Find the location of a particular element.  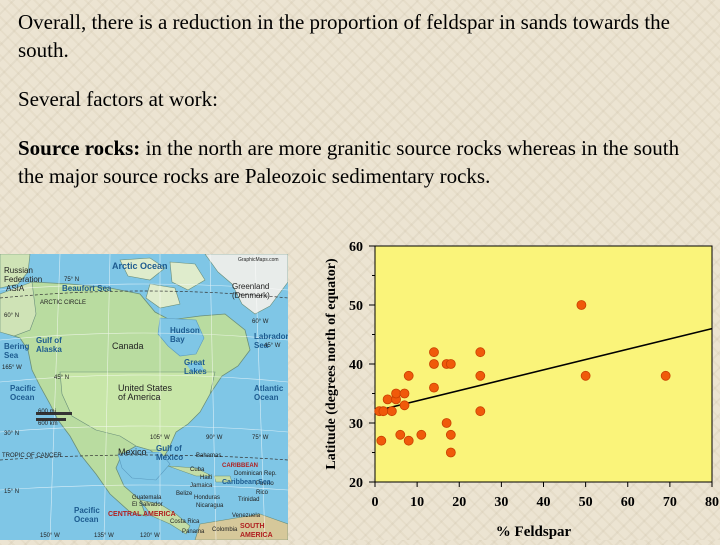

label-arctic-ocean: Arctic Ocean is located at coordinates (140, 266).